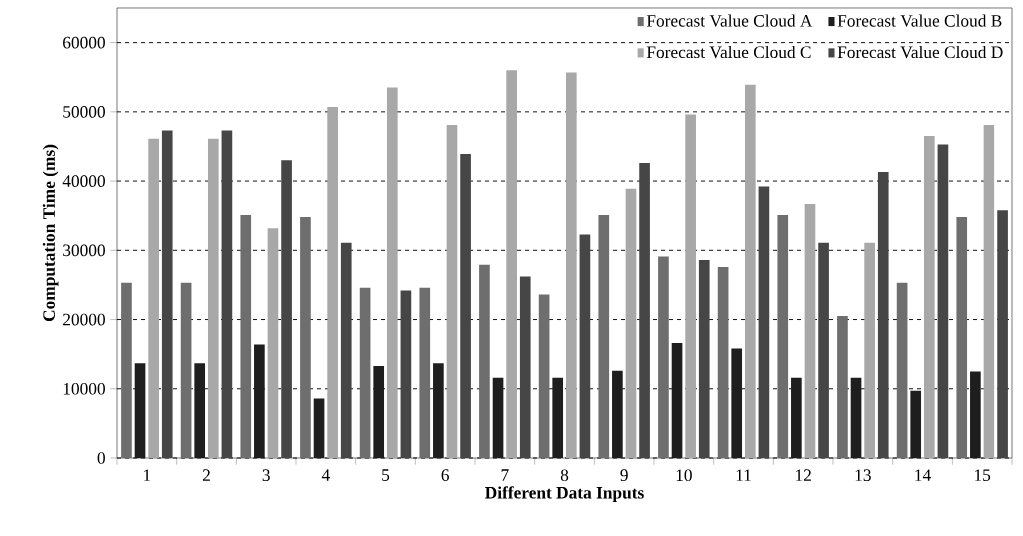  Describe the element at coordinates (84, 250) in the screenshot. I see `y-tick-label: 30000` at that location.